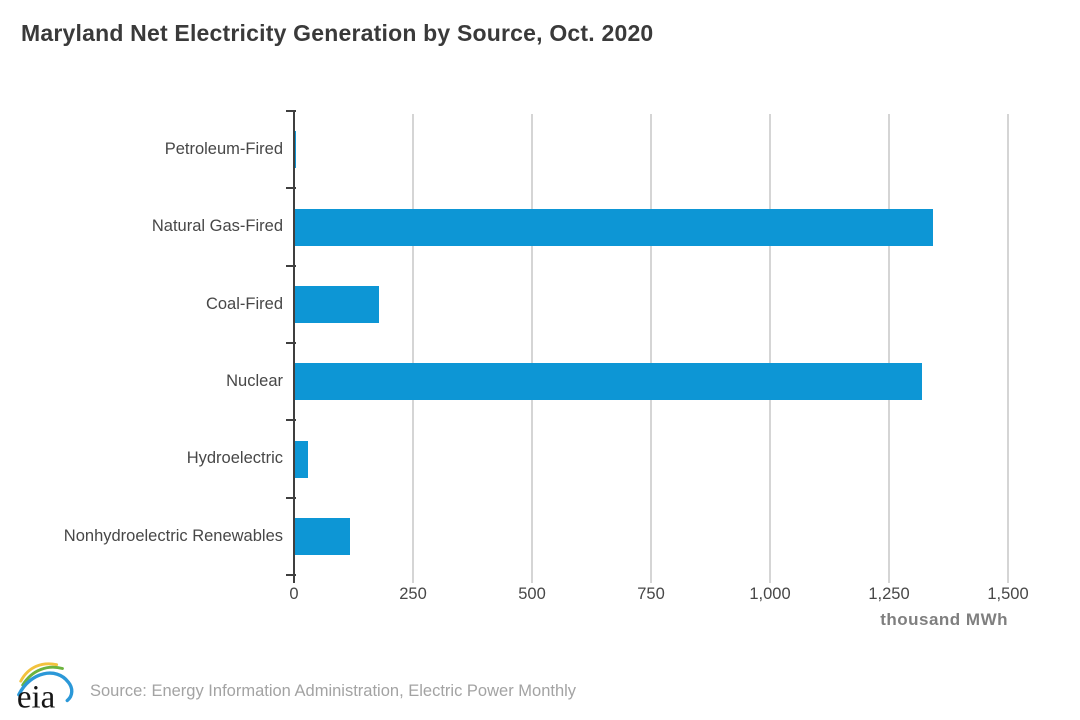 This screenshot has width=1080, height=720. What do you see at coordinates (294, 594) in the screenshot?
I see `x-tick-label: 0` at bounding box center [294, 594].